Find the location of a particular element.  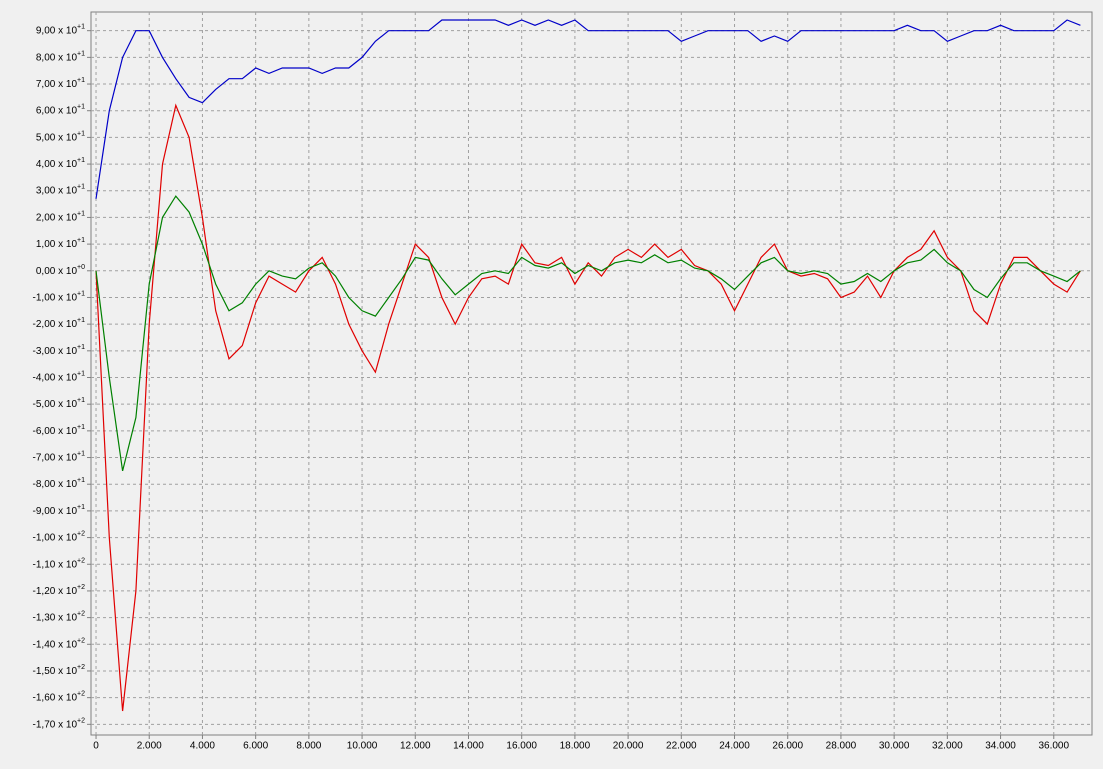

y-tick-label: -8,00 x 10+1 is located at coordinates (59, 483).